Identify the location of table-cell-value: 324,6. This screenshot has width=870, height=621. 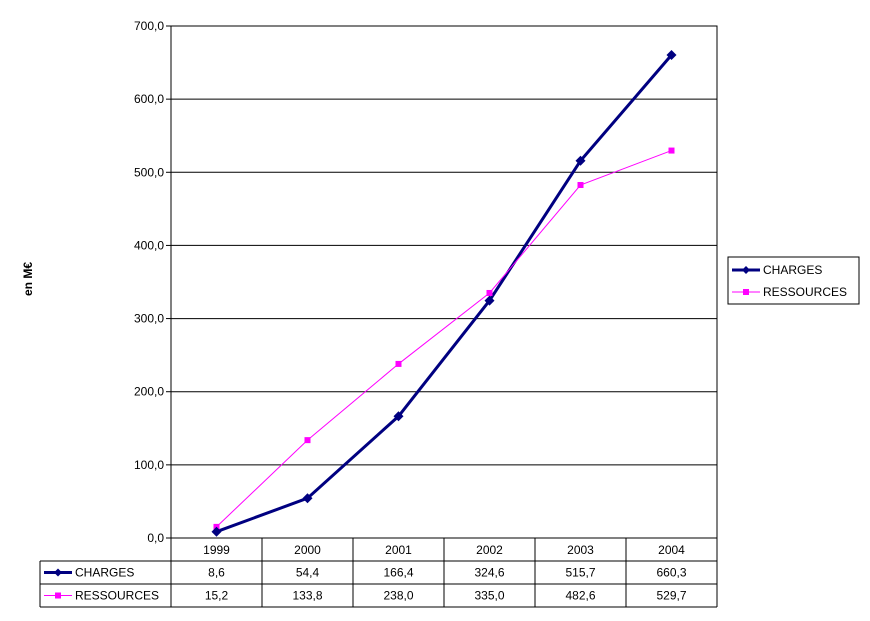
(489, 573).